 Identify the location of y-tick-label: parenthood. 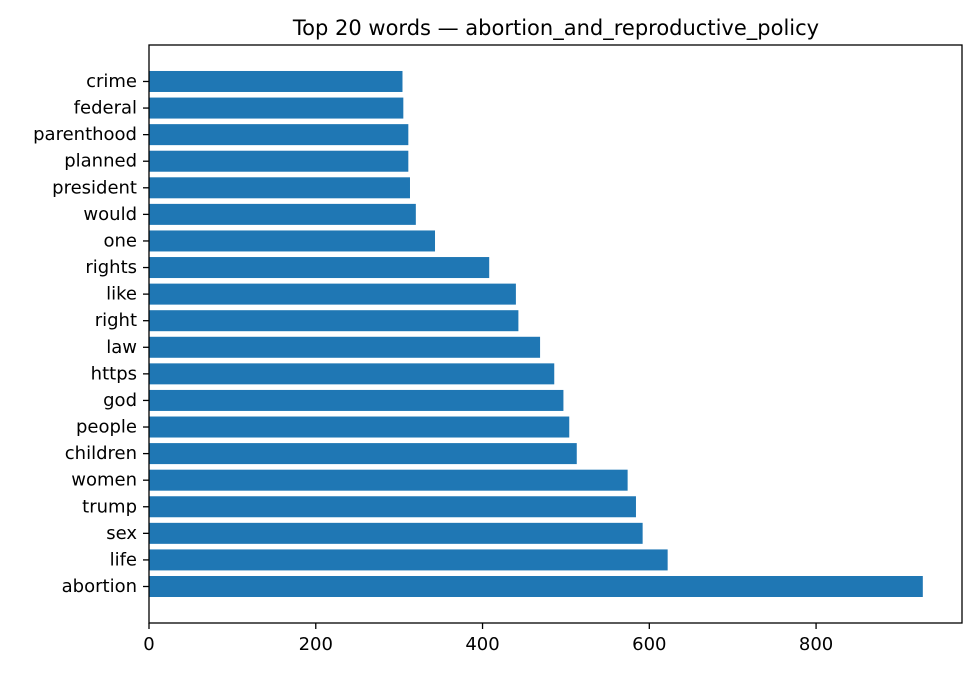
(85, 134).